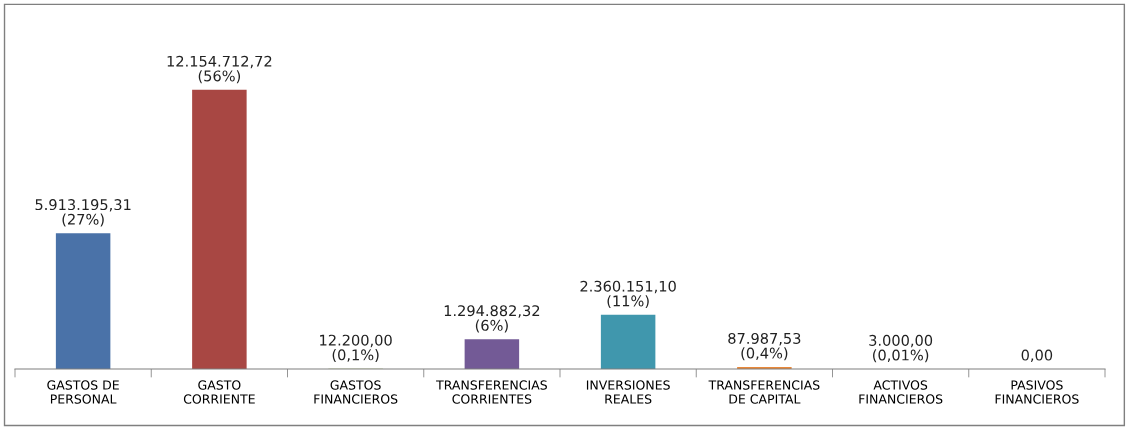 Image resolution: width=1130 pixels, height=441 pixels. I want to click on data-label: 12.154.712,72 (56%), so click(219, 69).